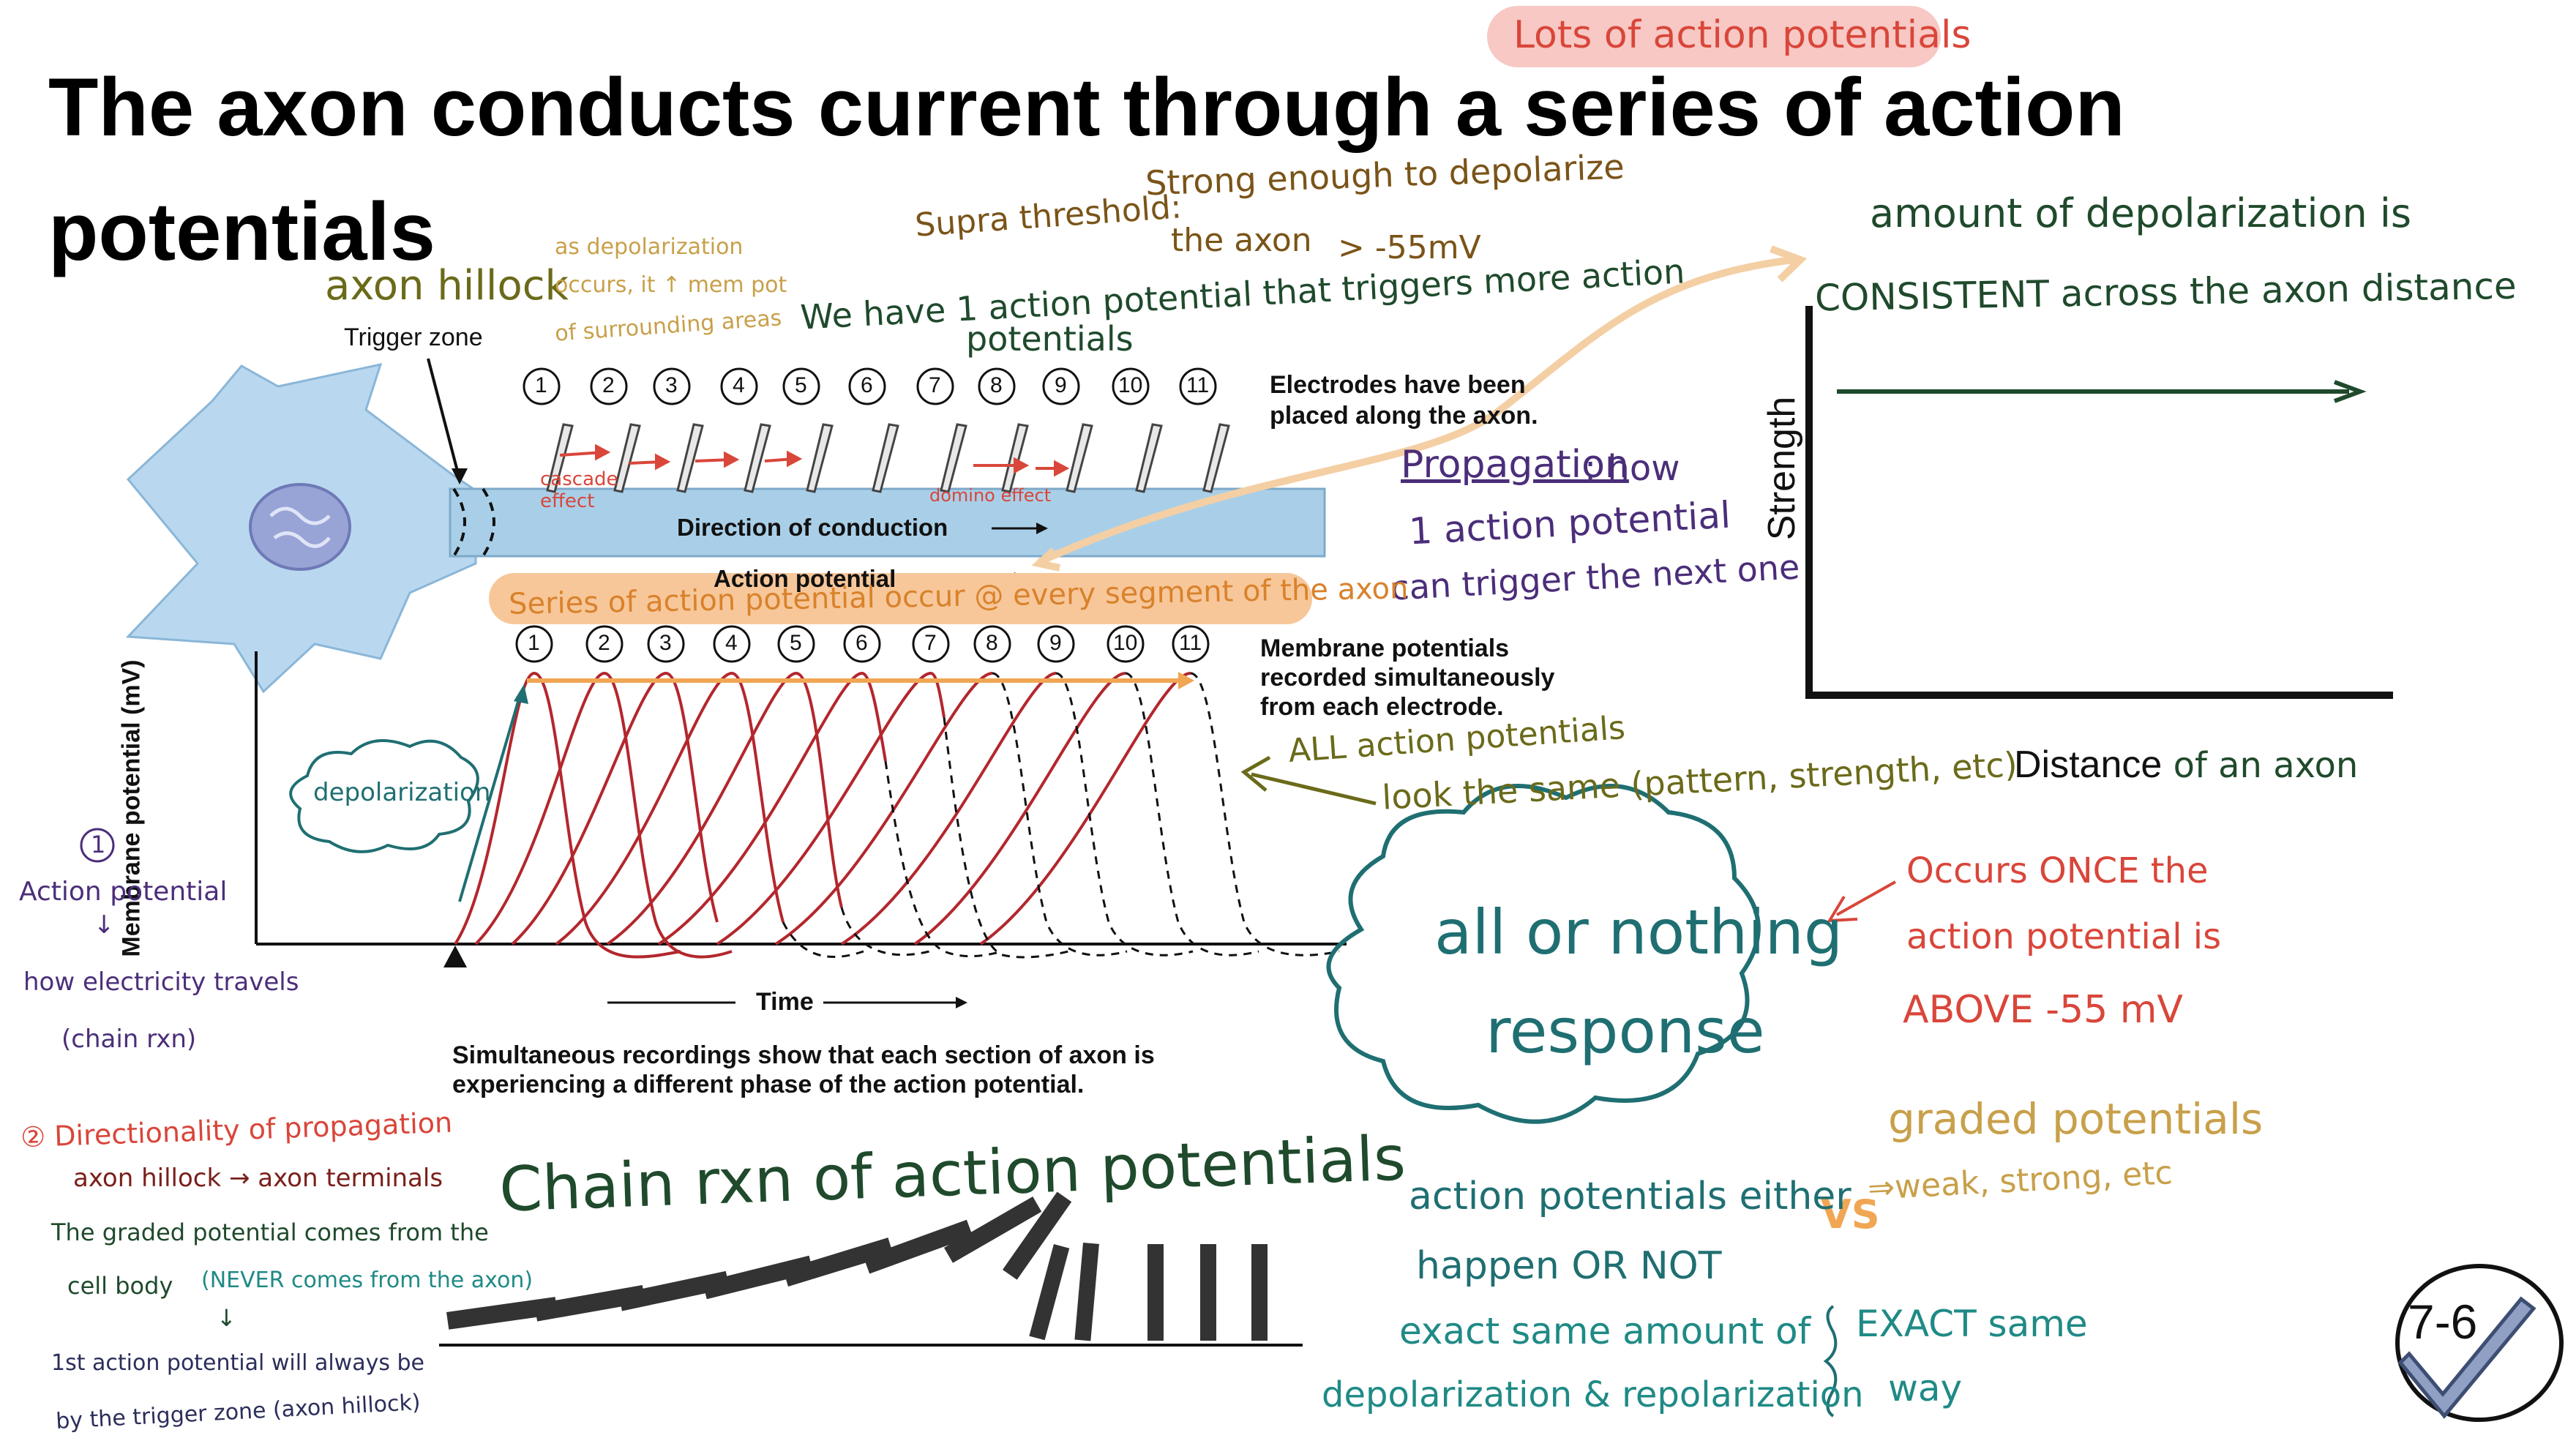 This screenshot has height=1449, width=2576. I want to click on graded-source-1: The graded potential comes from the, so click(270, 1232).